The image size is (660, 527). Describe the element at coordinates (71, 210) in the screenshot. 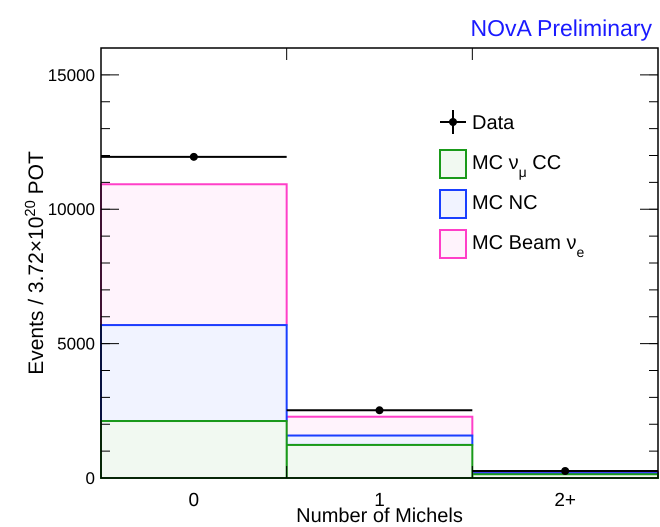

I see `y-tick-label: 10000` at that location.